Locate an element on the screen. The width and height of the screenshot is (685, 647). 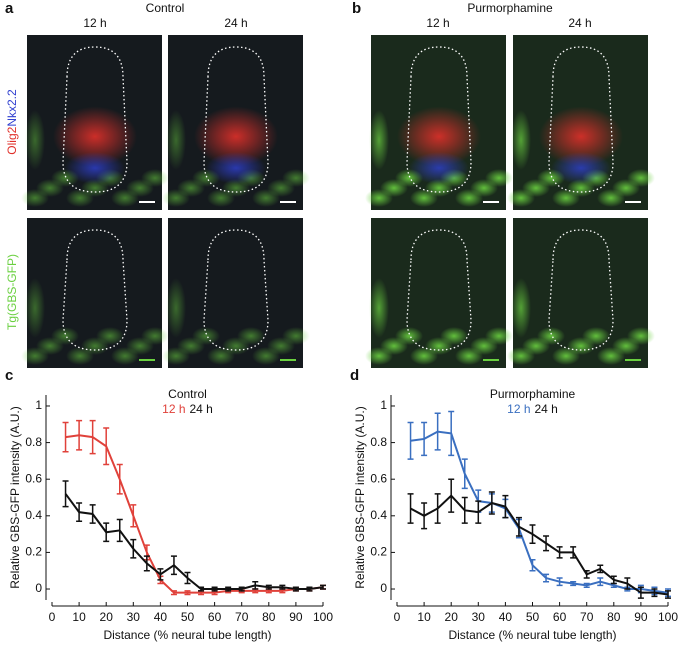
y-tick-label: 0.8 is located at coordinates (378, 442).